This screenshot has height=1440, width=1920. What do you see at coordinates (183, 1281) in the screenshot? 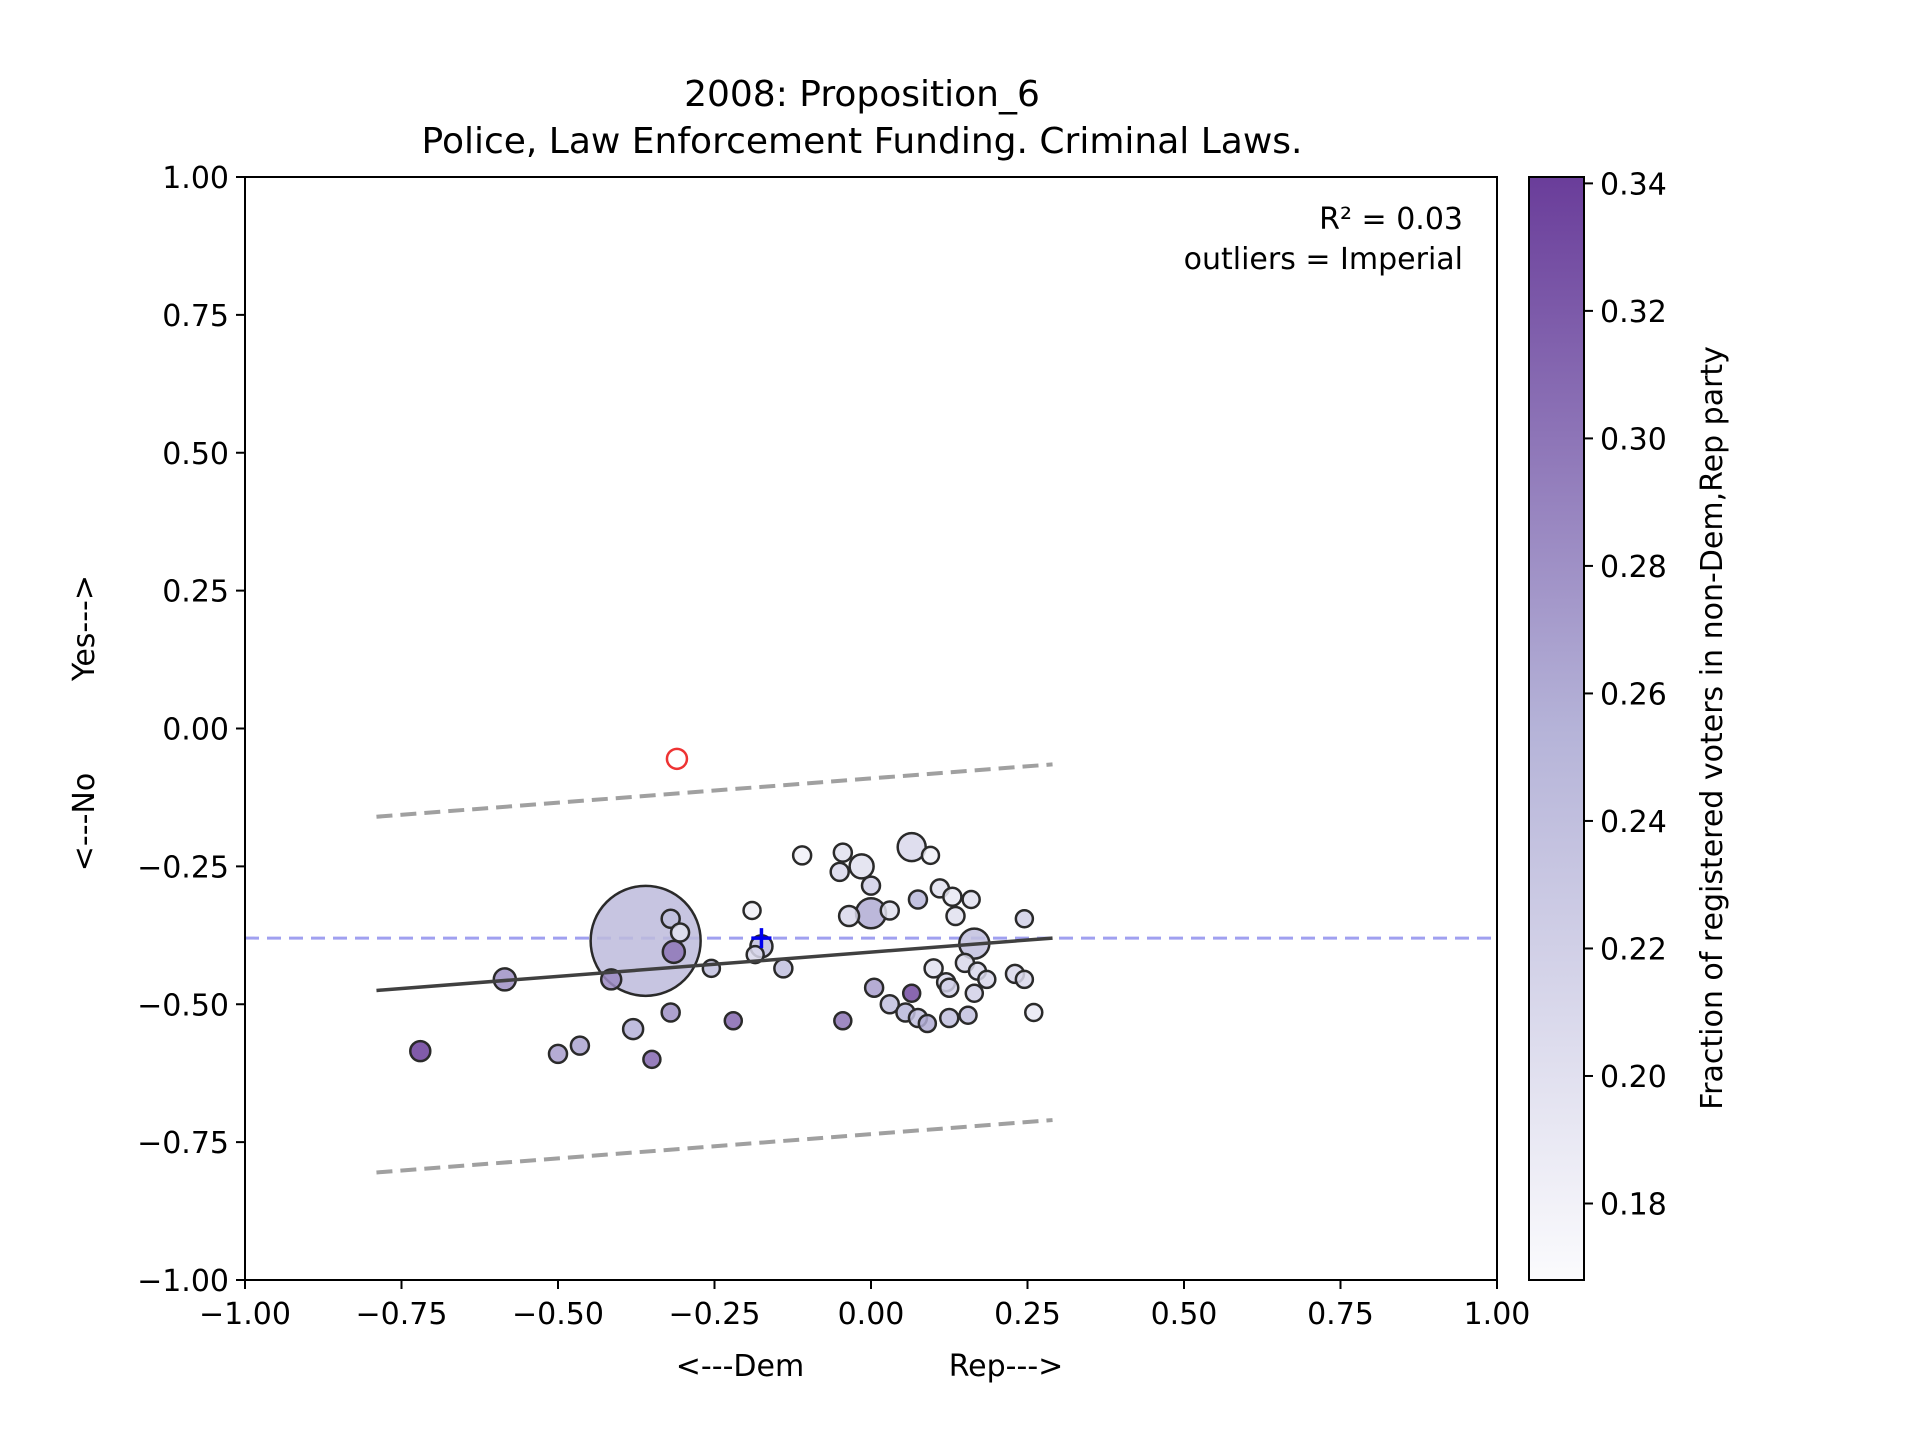
I see `y-tick-label: −1.00` at bounding box center [183, 1281].